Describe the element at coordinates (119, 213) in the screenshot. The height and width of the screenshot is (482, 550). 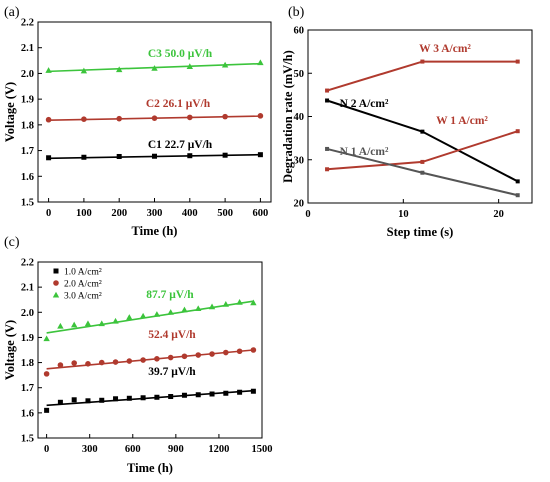
I see `x-tick-label: 200` at that location.